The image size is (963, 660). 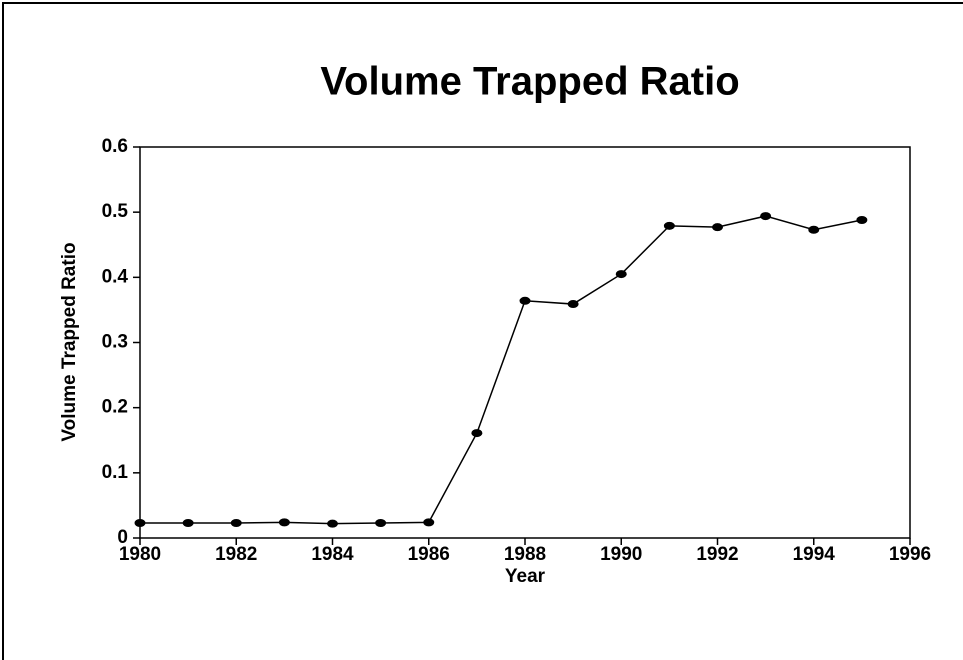 What do you see at coordinates (115, 342) in the screenshot?
I see `y-tick-label: 0.3` at bounding box center [115, 342].